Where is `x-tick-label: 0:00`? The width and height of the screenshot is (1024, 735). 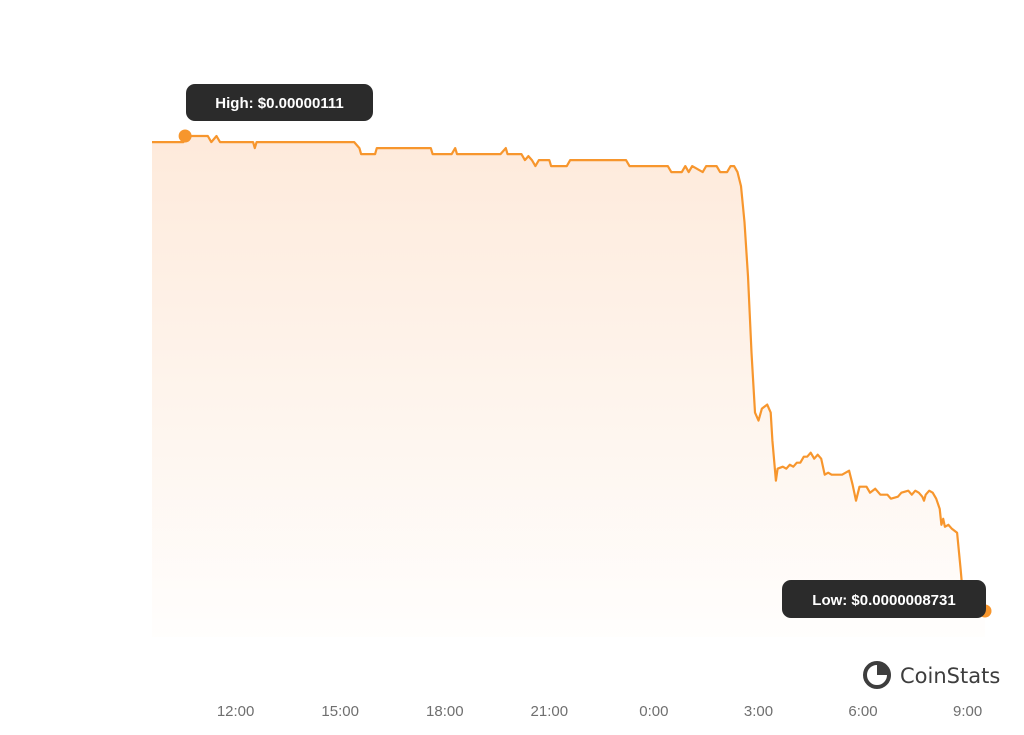
x-tick-label: 0:00 is located at coordinates (653, 711).